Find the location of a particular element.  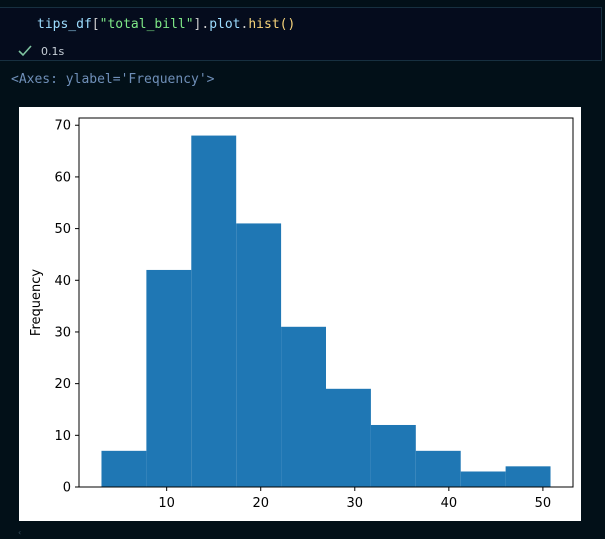

code-token: () is located at coordinates (287, 24).